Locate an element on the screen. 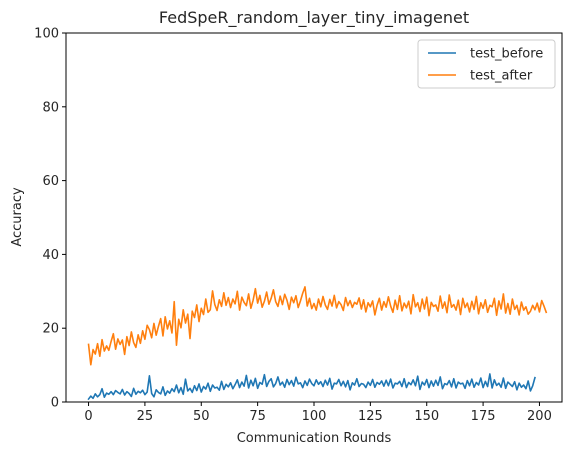 Image resolution: width=571 pixels, height=455 pixels. y-tick-label: 0 is located at coordinates (55, 403).